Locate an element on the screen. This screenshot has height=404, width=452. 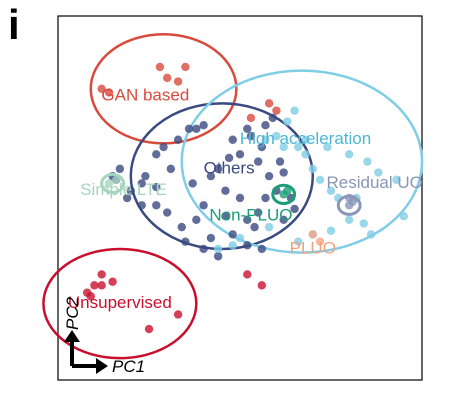
non-pluo-label: Non-PLUO is located at coordinates (250, 215).